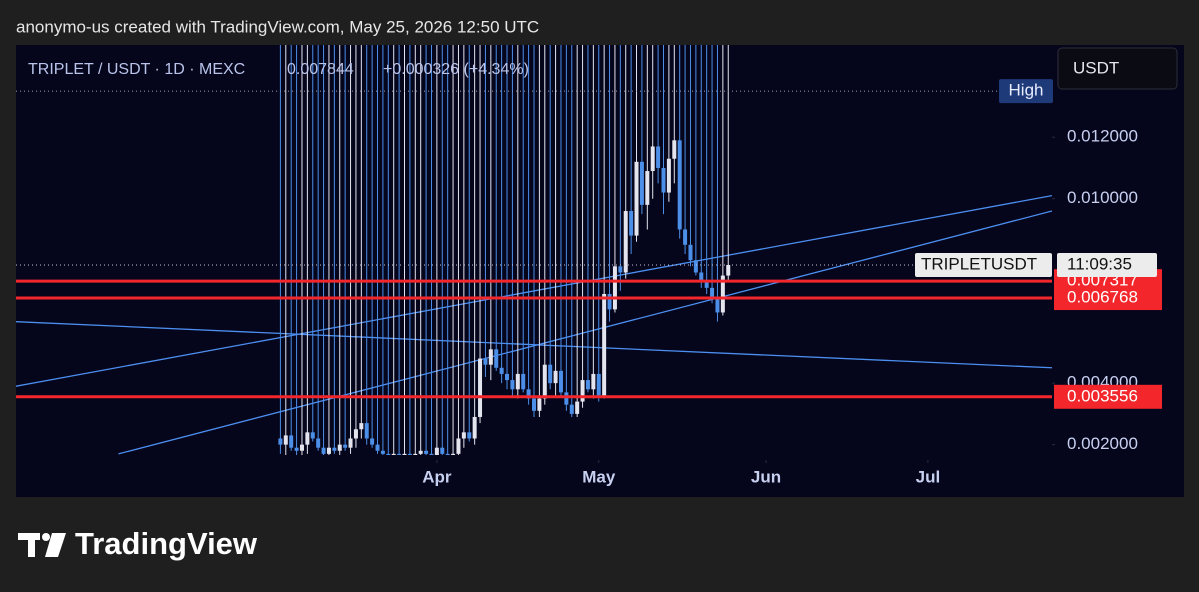 The image size is (1199, 592). What do you see at coordinates (166, 543) in the screenshot?
I see `brand: TradingView` at bounding box center [166, 543].